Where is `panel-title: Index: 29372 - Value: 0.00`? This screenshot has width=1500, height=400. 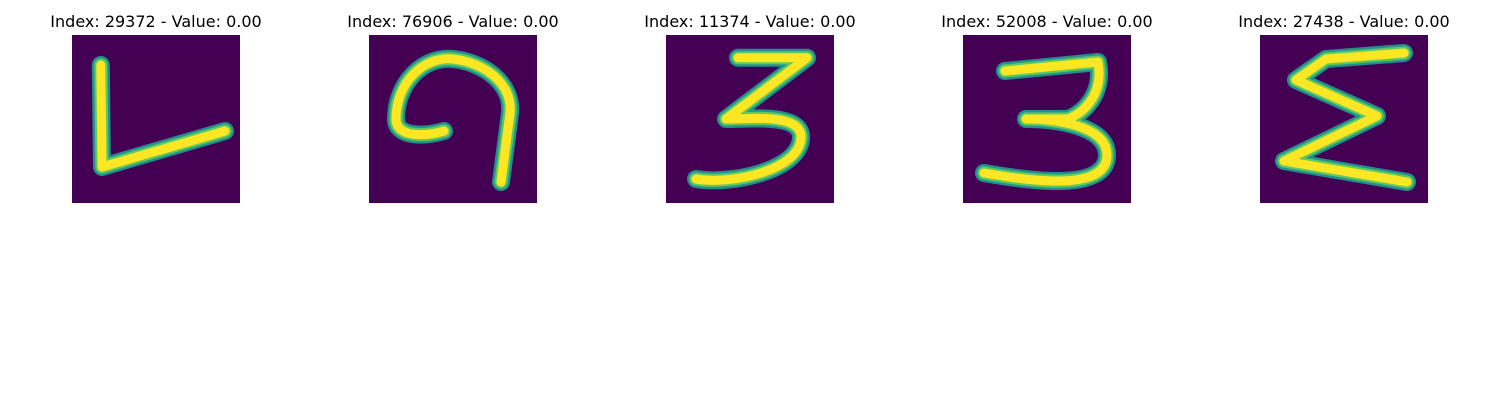 panel-title: Index: 29372 - Value: 0.00 is located at coordinates (156, 21).